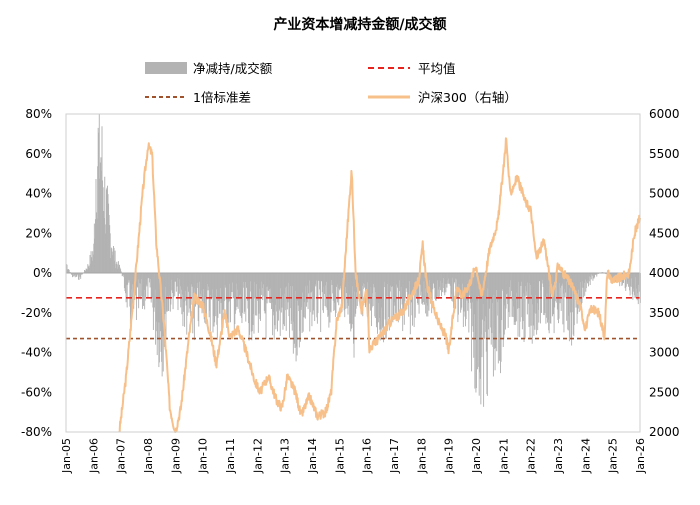 This screenshot has height=505, width=700. I want to click on chart-title: 产业资本增减持金额/成交额, so click(359, 24).